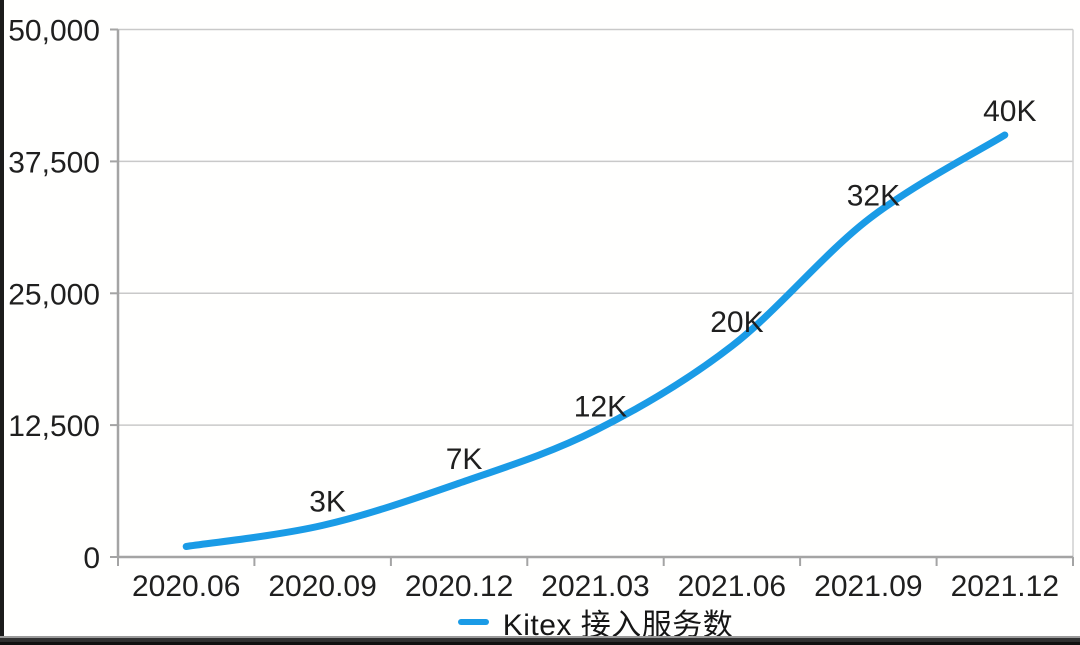 This screenshot has height=645, width=1080. What do you see at coordinates (595, 623) in the screenshot?
I see `chart-legend: Kitex 接入服务数` at bounding box center [595, 623].